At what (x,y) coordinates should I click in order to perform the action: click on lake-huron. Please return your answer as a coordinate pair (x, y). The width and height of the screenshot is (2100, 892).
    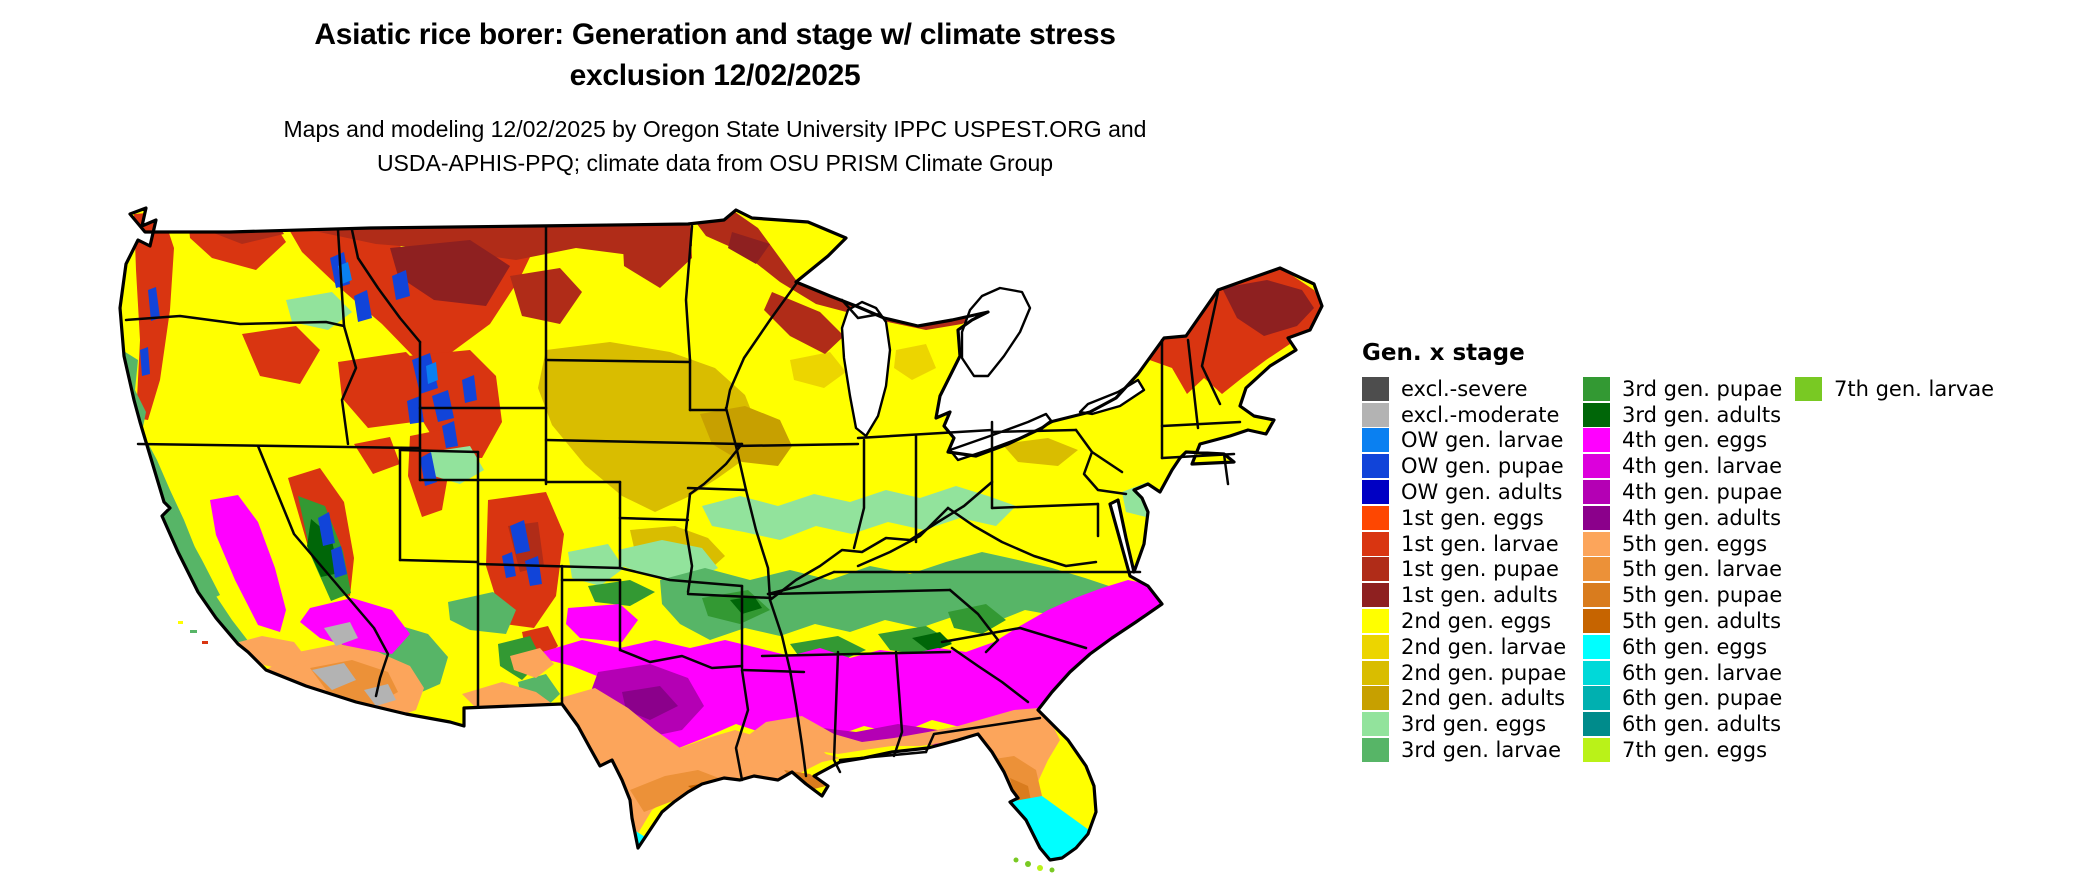
    Looking at the image, I should click on (996, 332).